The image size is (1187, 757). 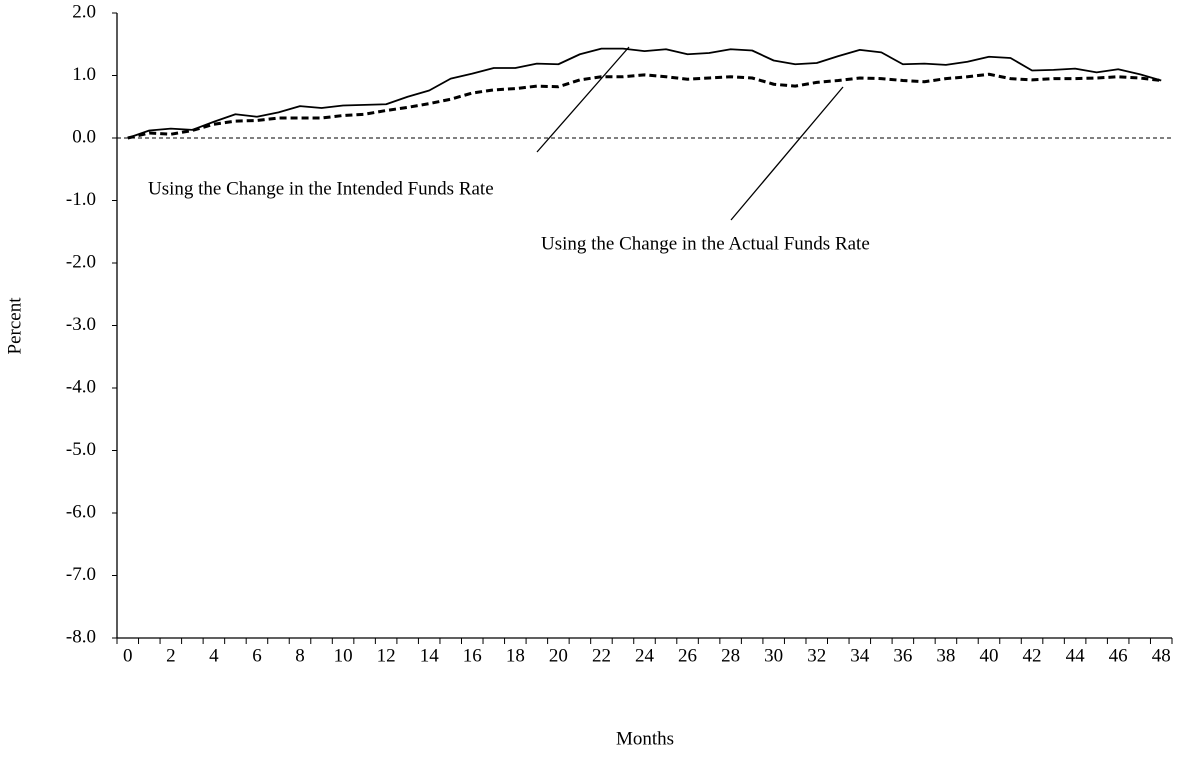 What do you see at coordinates (472, 655) in the screenshot?
I see `x-tick-label: 16` at bounding box center [472, 655].